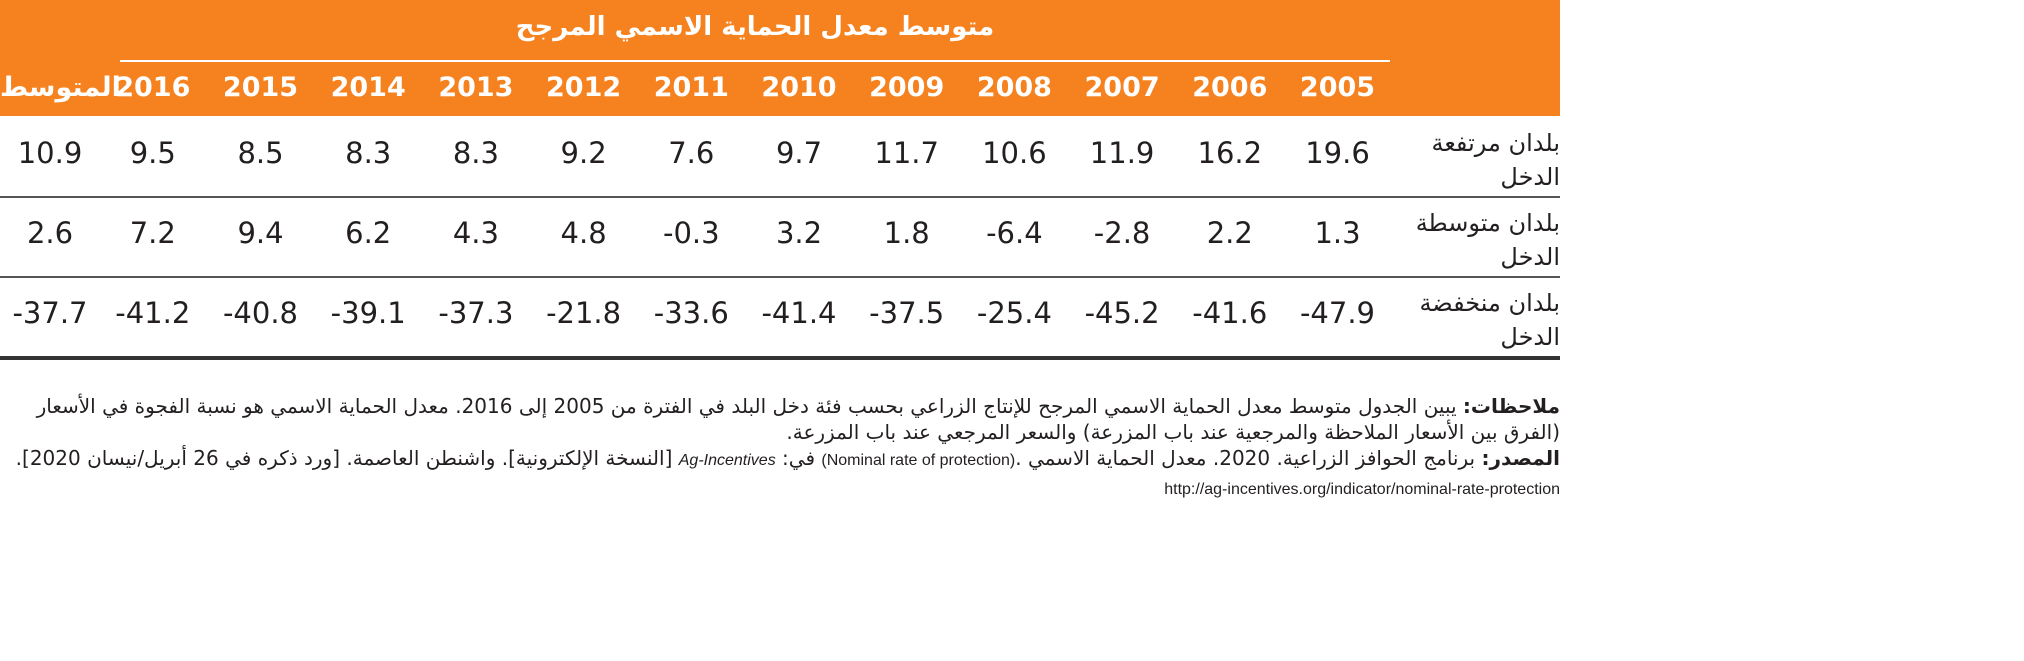  What do you see at coordinates (1337, 313) in the screenshot?
I see `table-cell: -47.9` at bounding box center [1337, 313].